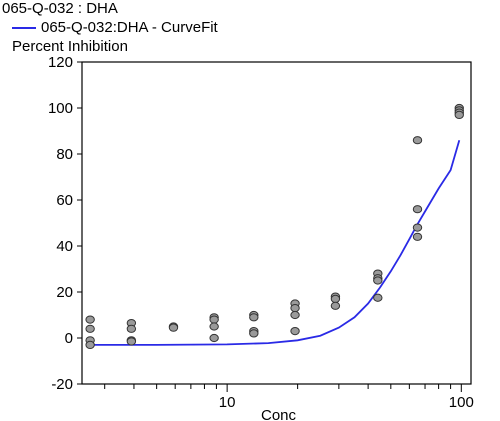 Image resolution: width=500 pixels, height=421 pixels. Describe the element at coordinates (60, 62) in the screenshot. I see `y-tick-label: 120` at that location.